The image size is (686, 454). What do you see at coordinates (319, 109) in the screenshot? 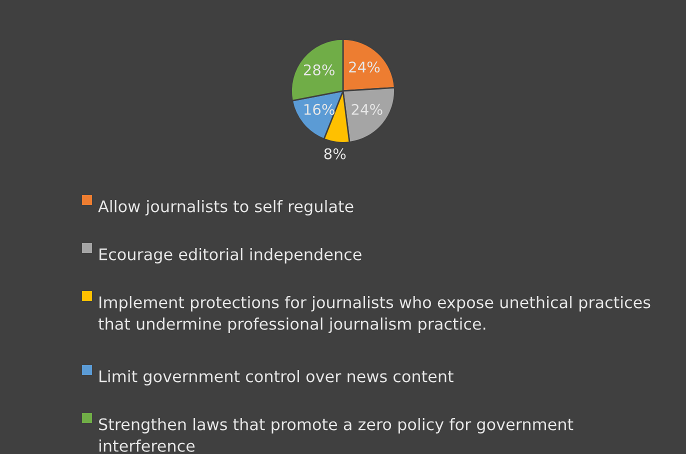
I see `data-label: 16%` at bounding box center [319, 109].